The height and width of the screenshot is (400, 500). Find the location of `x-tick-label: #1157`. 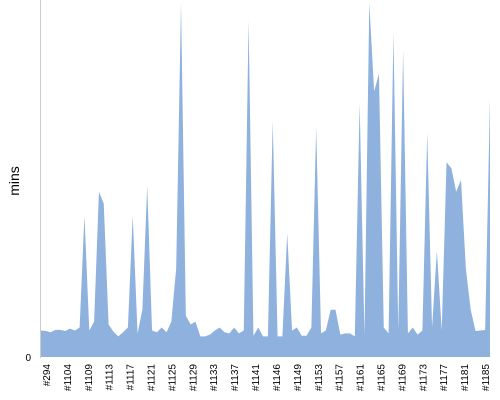

x-tick-label: #1157 is located at coordinates (340, 378).